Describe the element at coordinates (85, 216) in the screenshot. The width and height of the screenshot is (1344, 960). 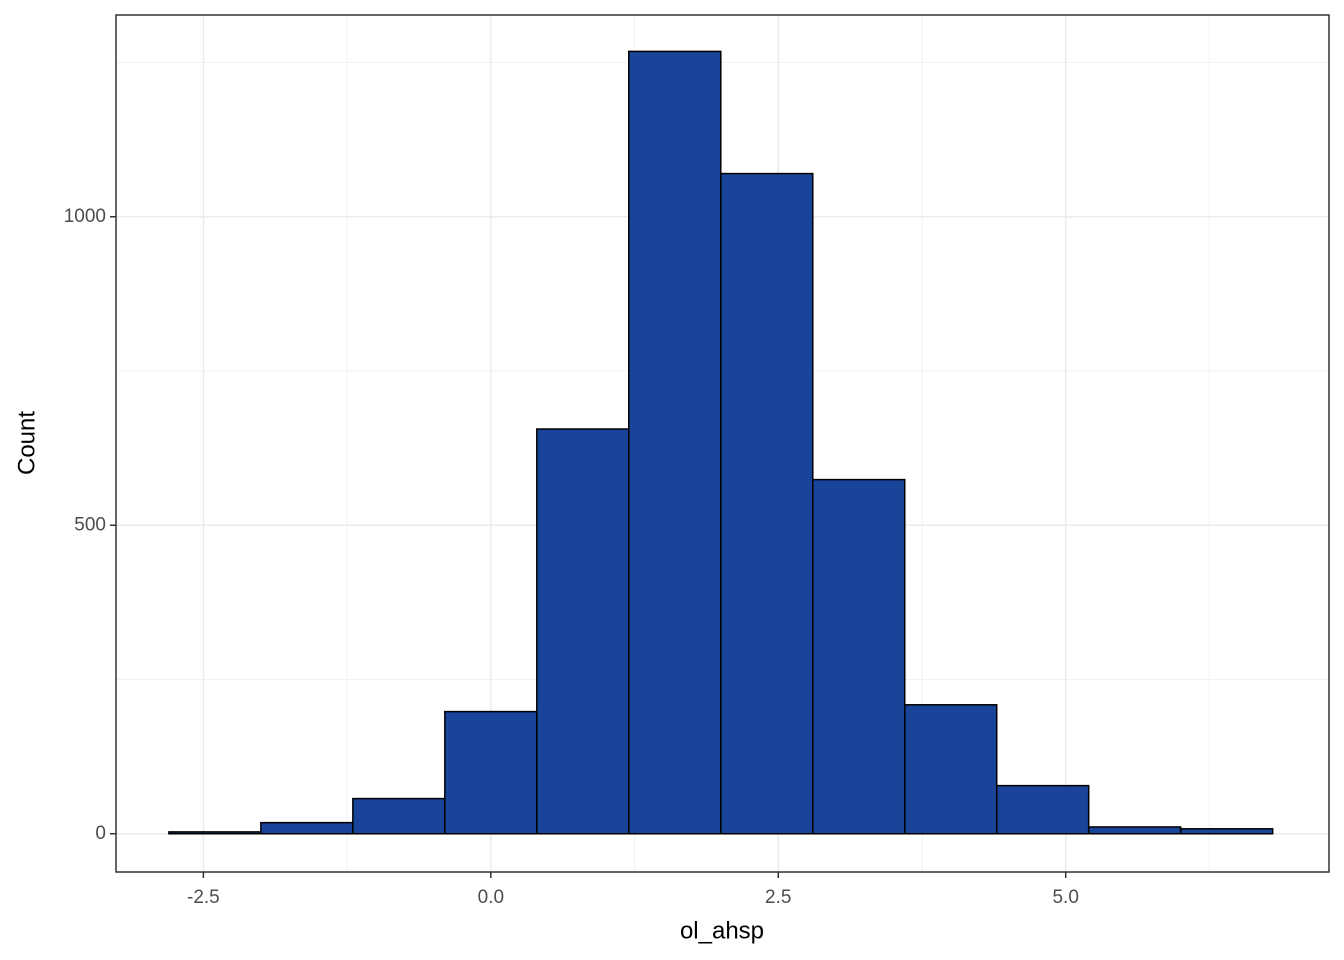
I see `y-tick-label: 1000` at that location.